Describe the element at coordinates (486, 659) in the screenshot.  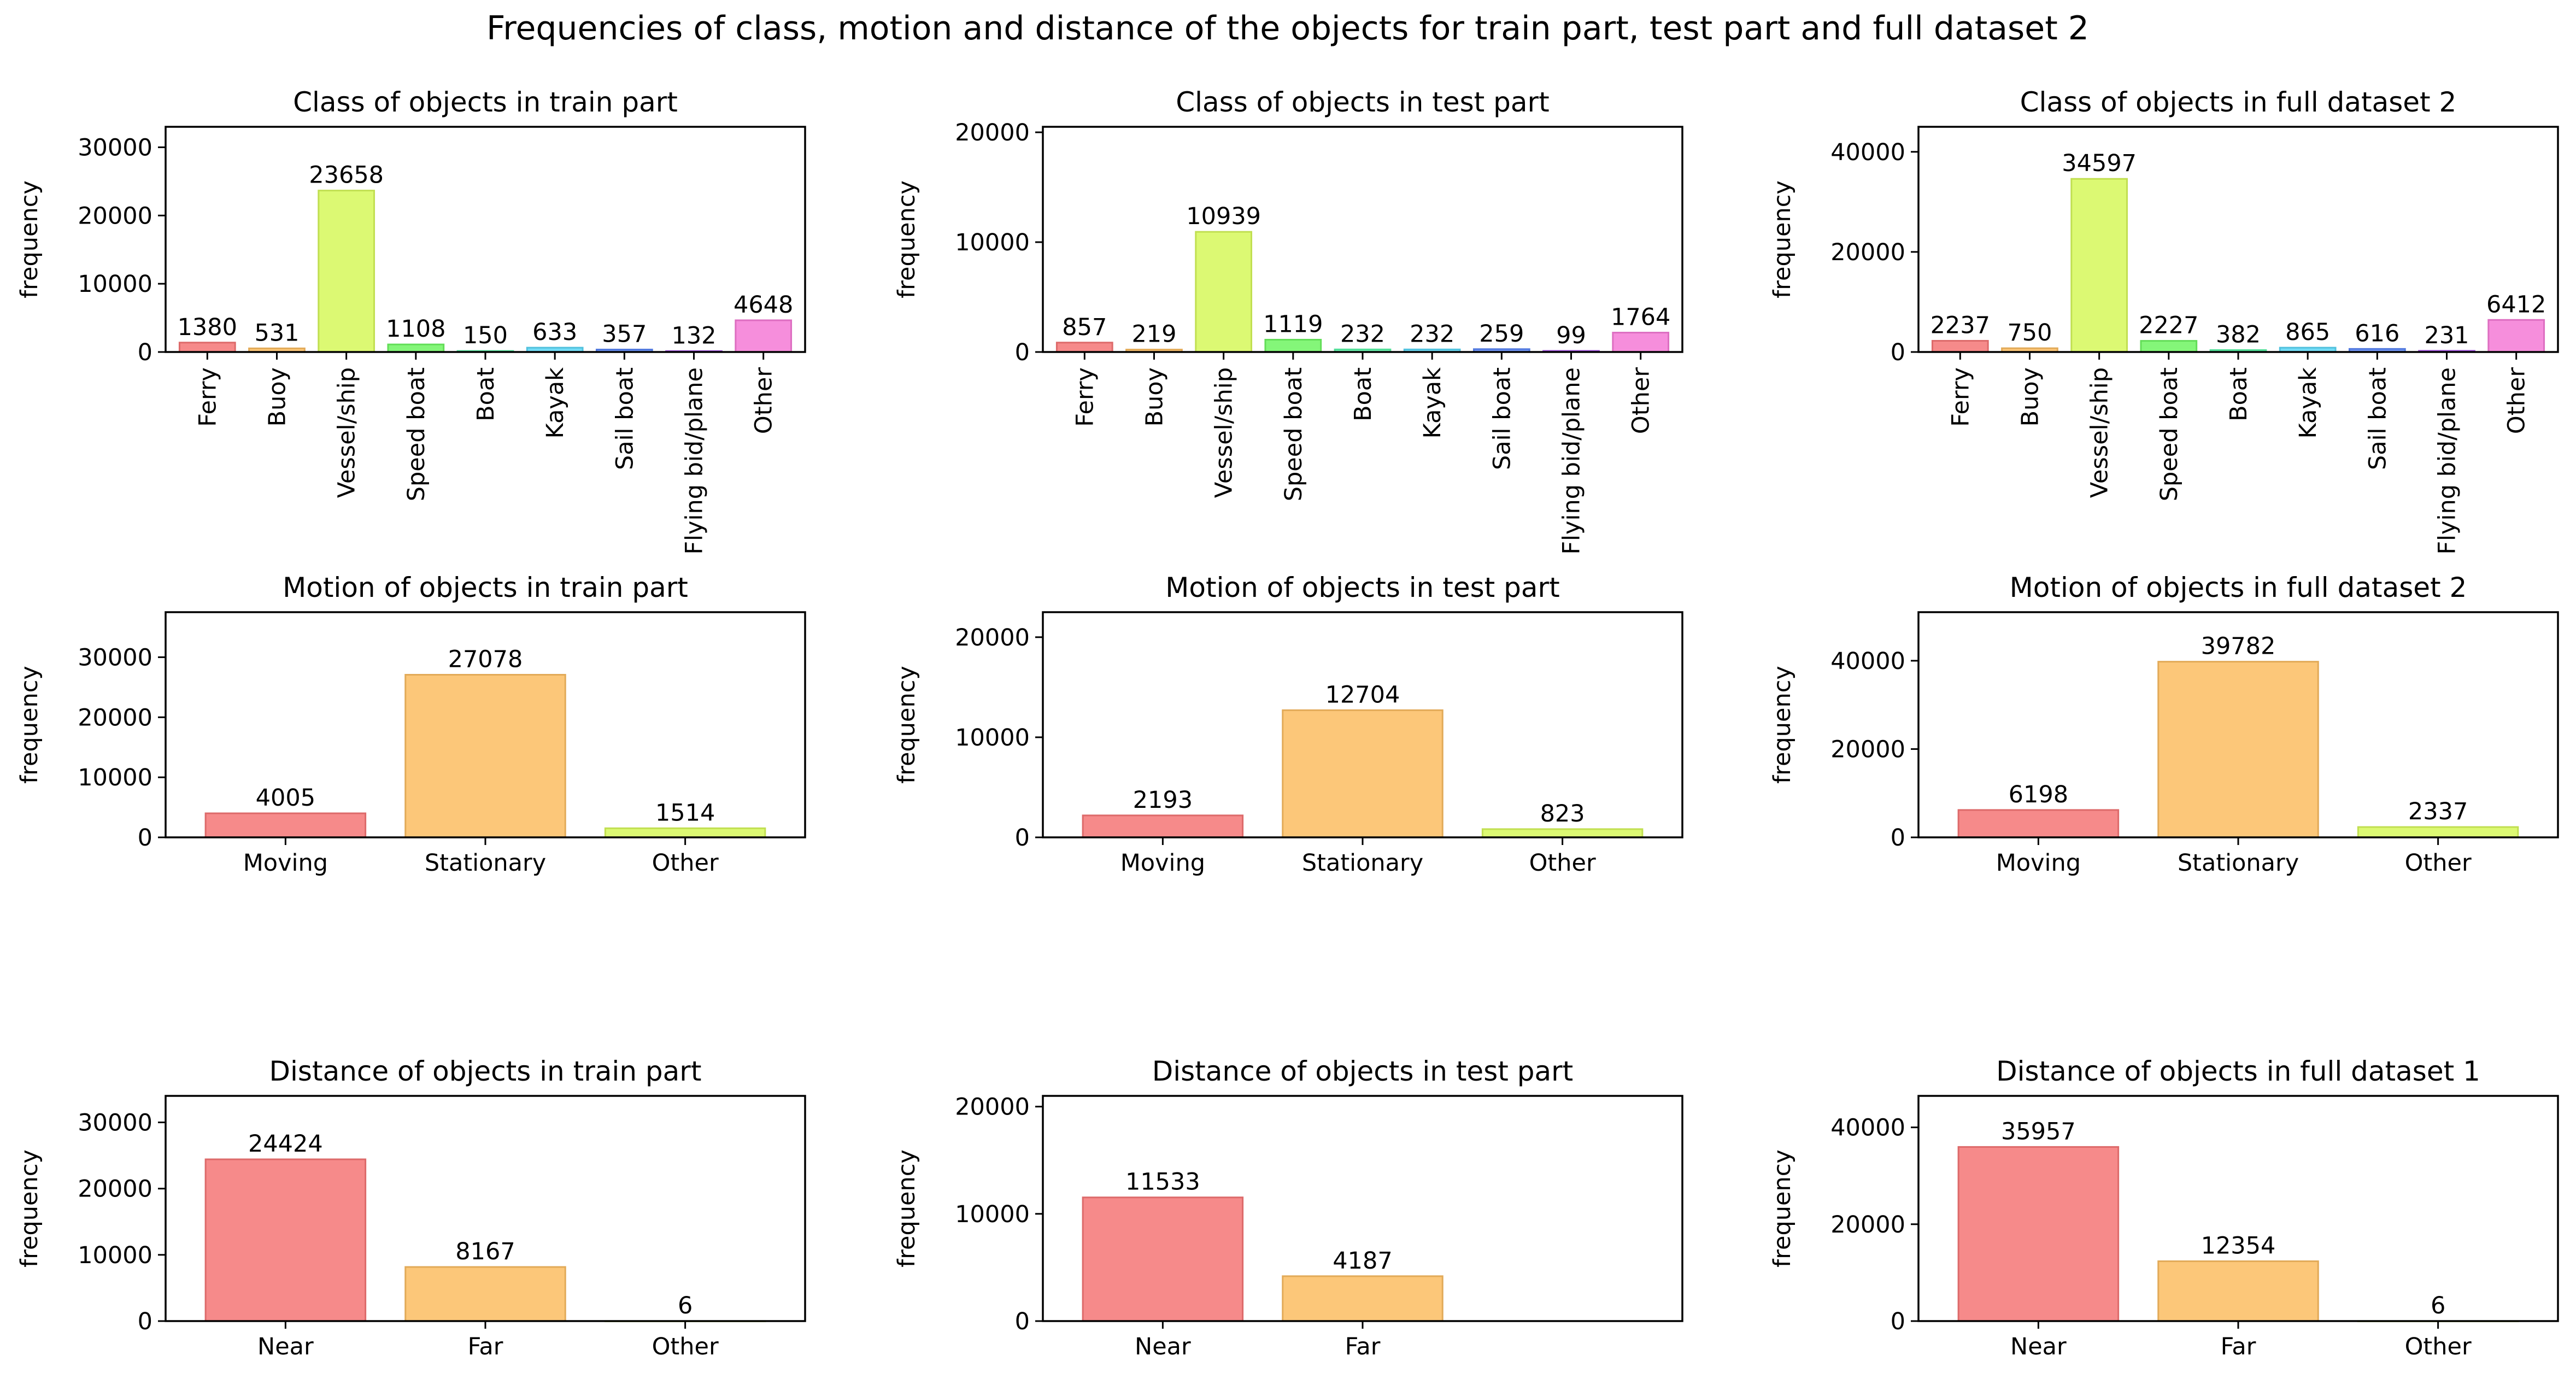
I see `data-label: 27078` at that location.